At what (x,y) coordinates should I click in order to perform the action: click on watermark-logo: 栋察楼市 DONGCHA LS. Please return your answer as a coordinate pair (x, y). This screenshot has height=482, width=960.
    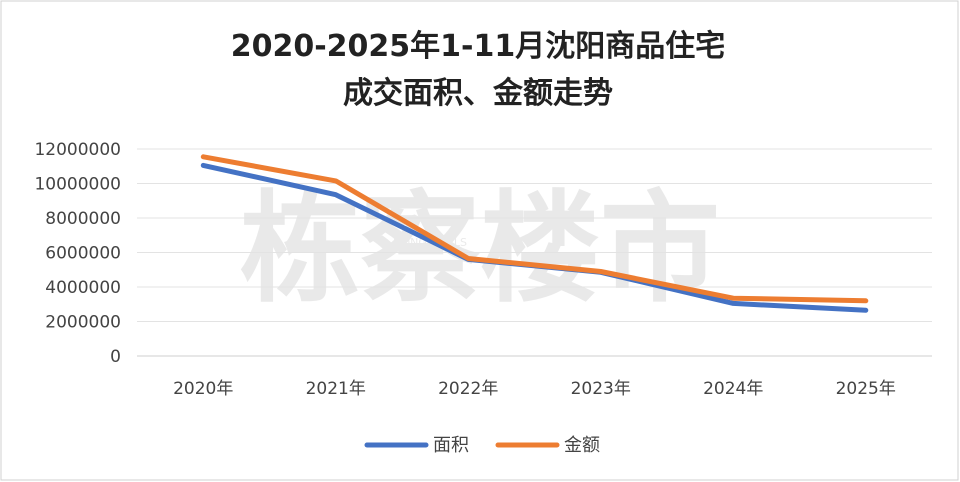
    Looking at the image, I should click on (480, 249).